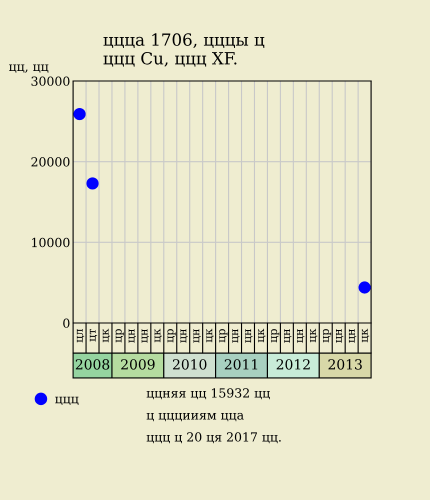  What do you see at coordinates (28, 68) in the screenshot?
I see `y-axis-title: цц, цц` at bounding box center [28, 68].